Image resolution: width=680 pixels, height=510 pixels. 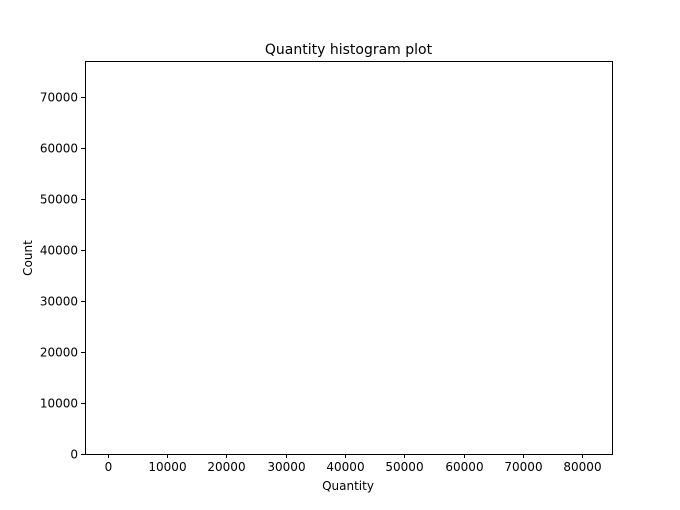 I want to click on x-tick-label: 80000, so click(x=582, y=467).